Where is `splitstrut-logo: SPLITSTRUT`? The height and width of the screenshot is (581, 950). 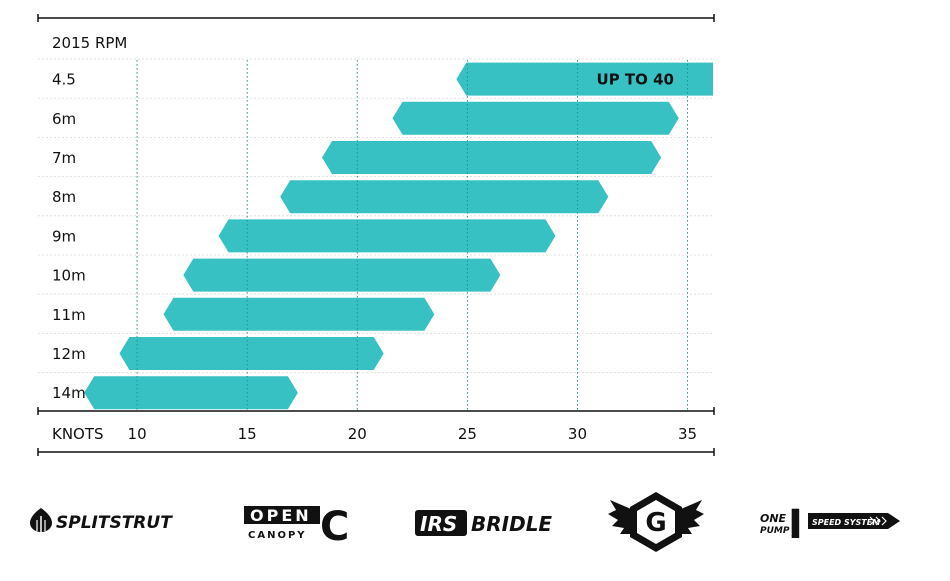
splitstrut-logo: SPLITSTRUT is located at coordinates (101, 520).